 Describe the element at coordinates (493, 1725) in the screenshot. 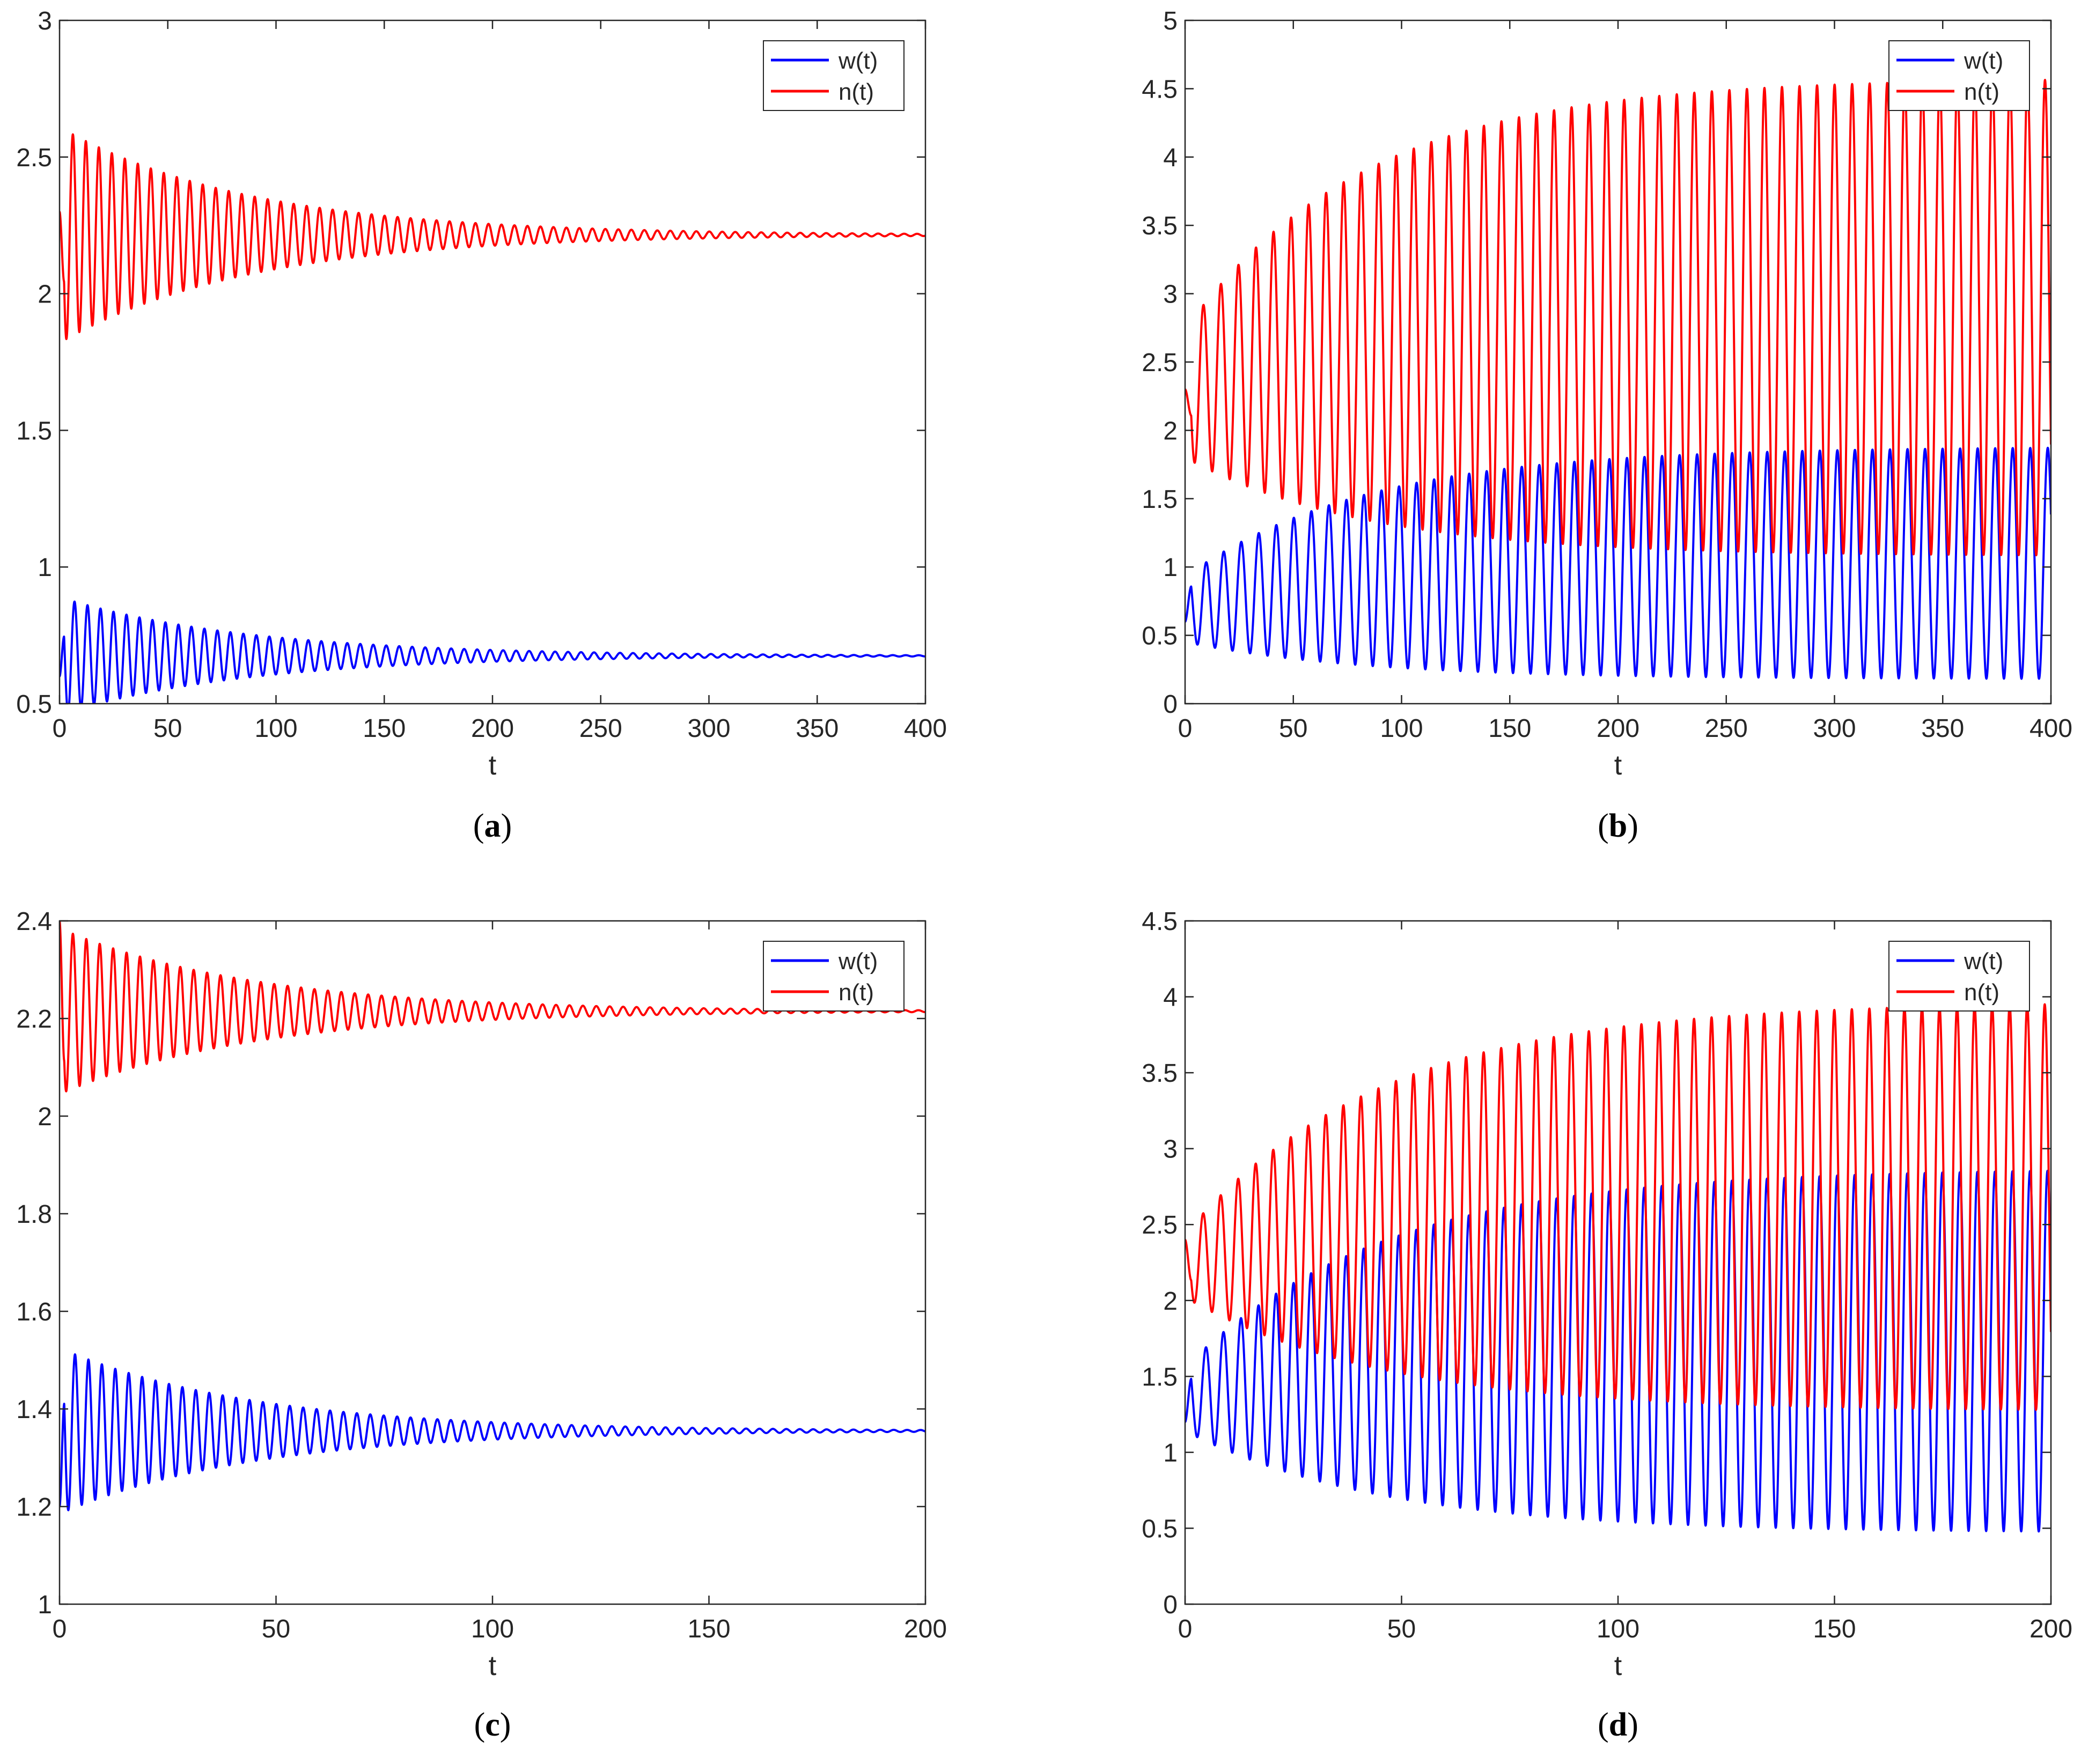

I see `panel-caption: (c)` at that location.